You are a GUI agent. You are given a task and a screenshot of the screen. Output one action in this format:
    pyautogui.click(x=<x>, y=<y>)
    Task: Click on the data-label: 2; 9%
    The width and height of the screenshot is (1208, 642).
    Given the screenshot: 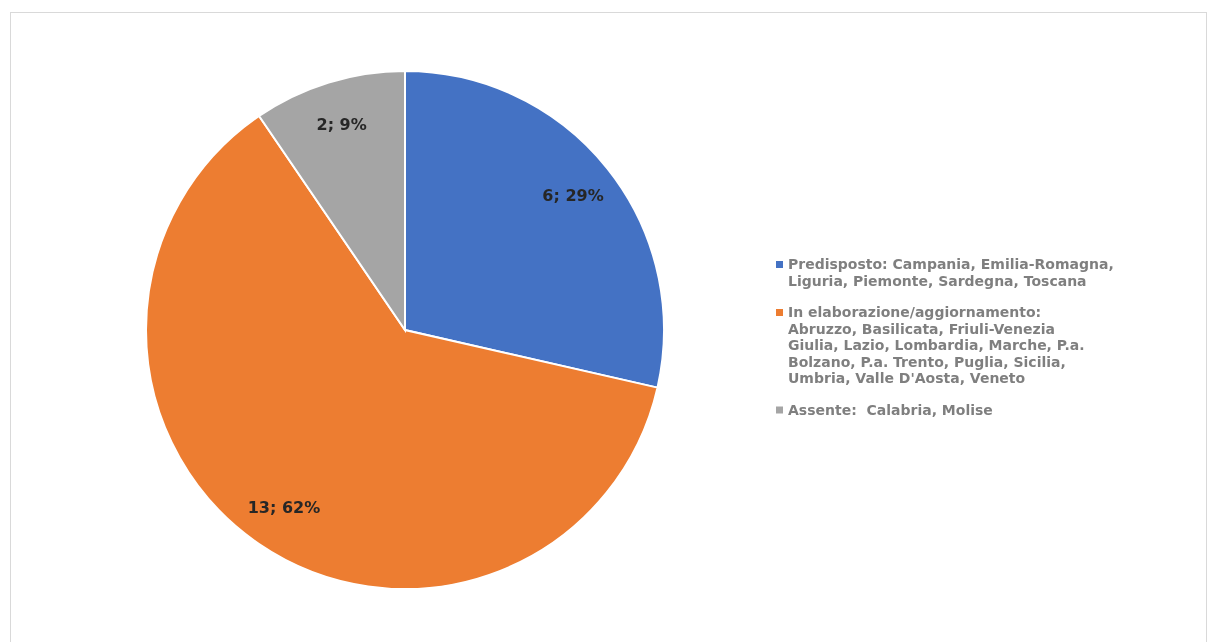 What is the action you would take?
    pyautogui.click(x=341, y=125)
    